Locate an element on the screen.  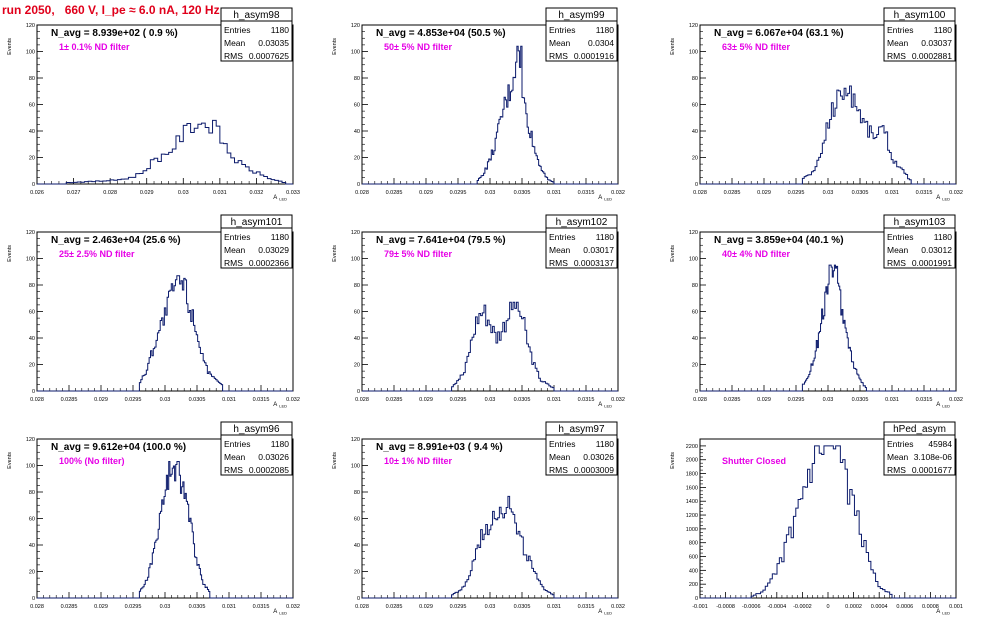
x-tick-label: 0.0008 is located at coordinates (930, 607).